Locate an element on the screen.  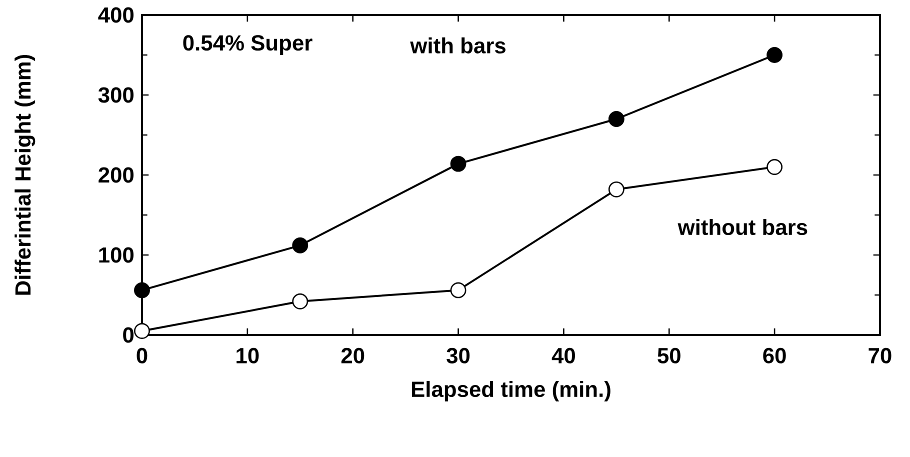
y-tick-label: 300 is located at coordinates (116, 95).